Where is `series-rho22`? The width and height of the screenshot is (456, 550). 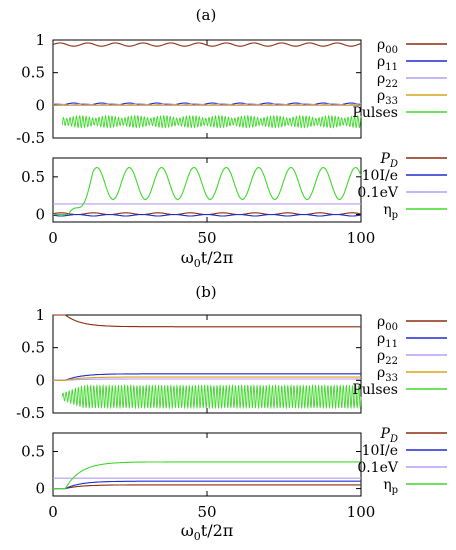 series-rho22 is located at coordinates (207, 379).